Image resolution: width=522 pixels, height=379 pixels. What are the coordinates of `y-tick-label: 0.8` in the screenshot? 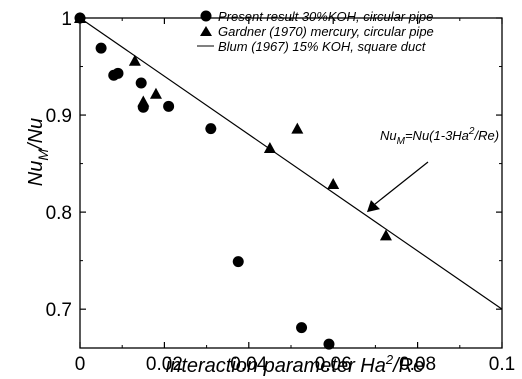 It's located at (59, 213).